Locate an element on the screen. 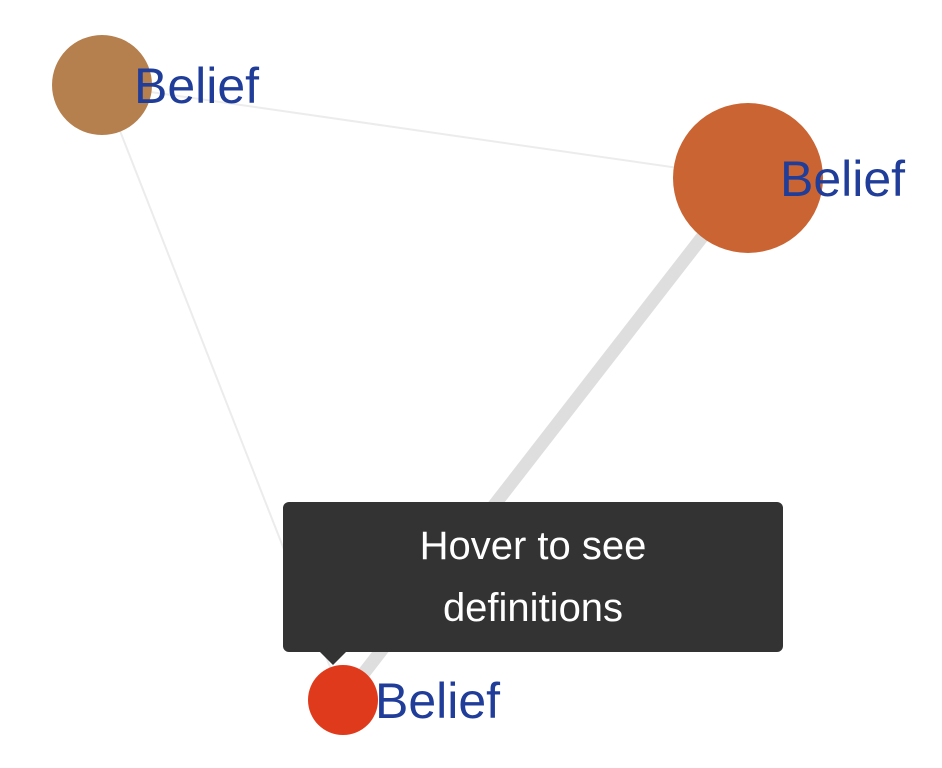 The image size is (942, 768). node-belief-1: Belief is located at coordinates (155, 85).